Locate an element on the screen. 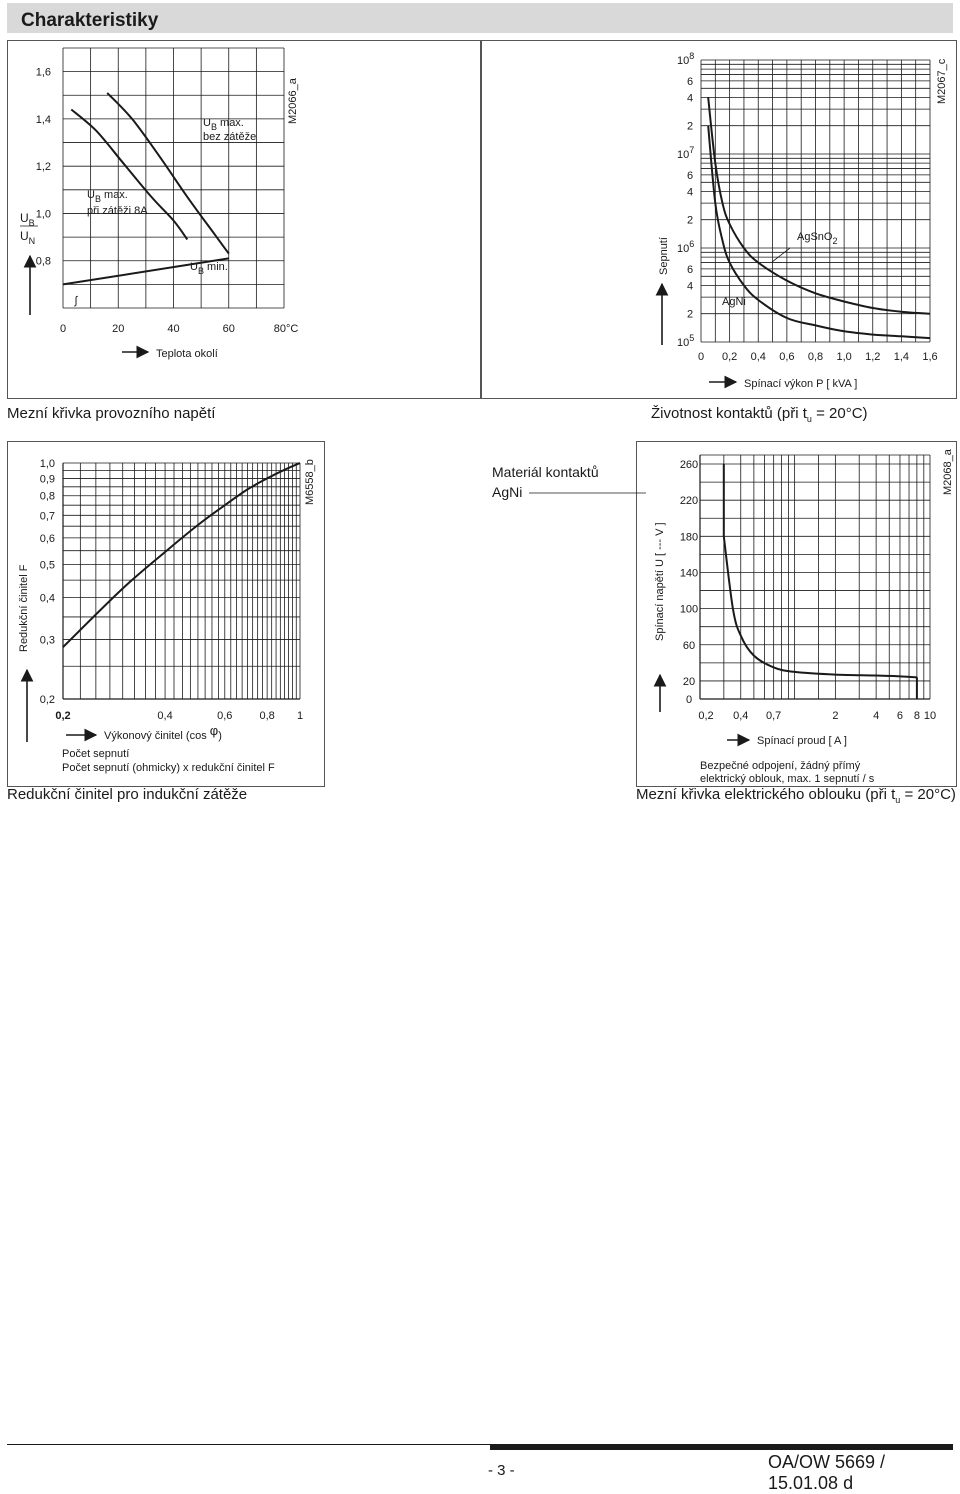  y-tick-label: 0,4 is located at coordinates (47, 598).